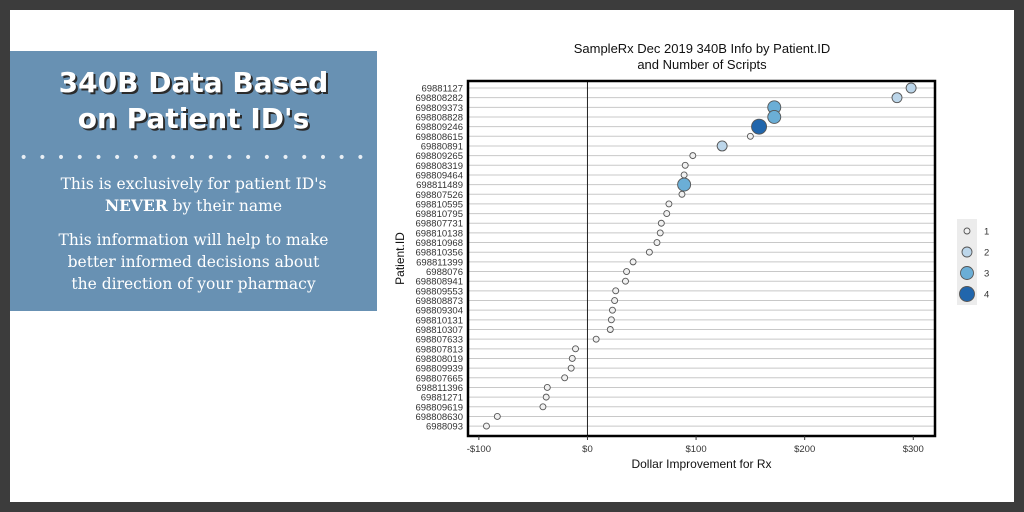 This screenshot has width=1024, height=512. Describe the element at coordinates (986, 253) in the screenshot. I see `legend-label: 2` at that location.